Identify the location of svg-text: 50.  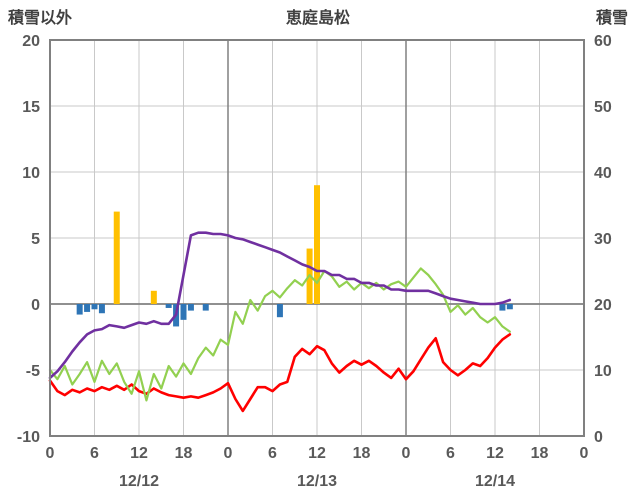
(603, 107).